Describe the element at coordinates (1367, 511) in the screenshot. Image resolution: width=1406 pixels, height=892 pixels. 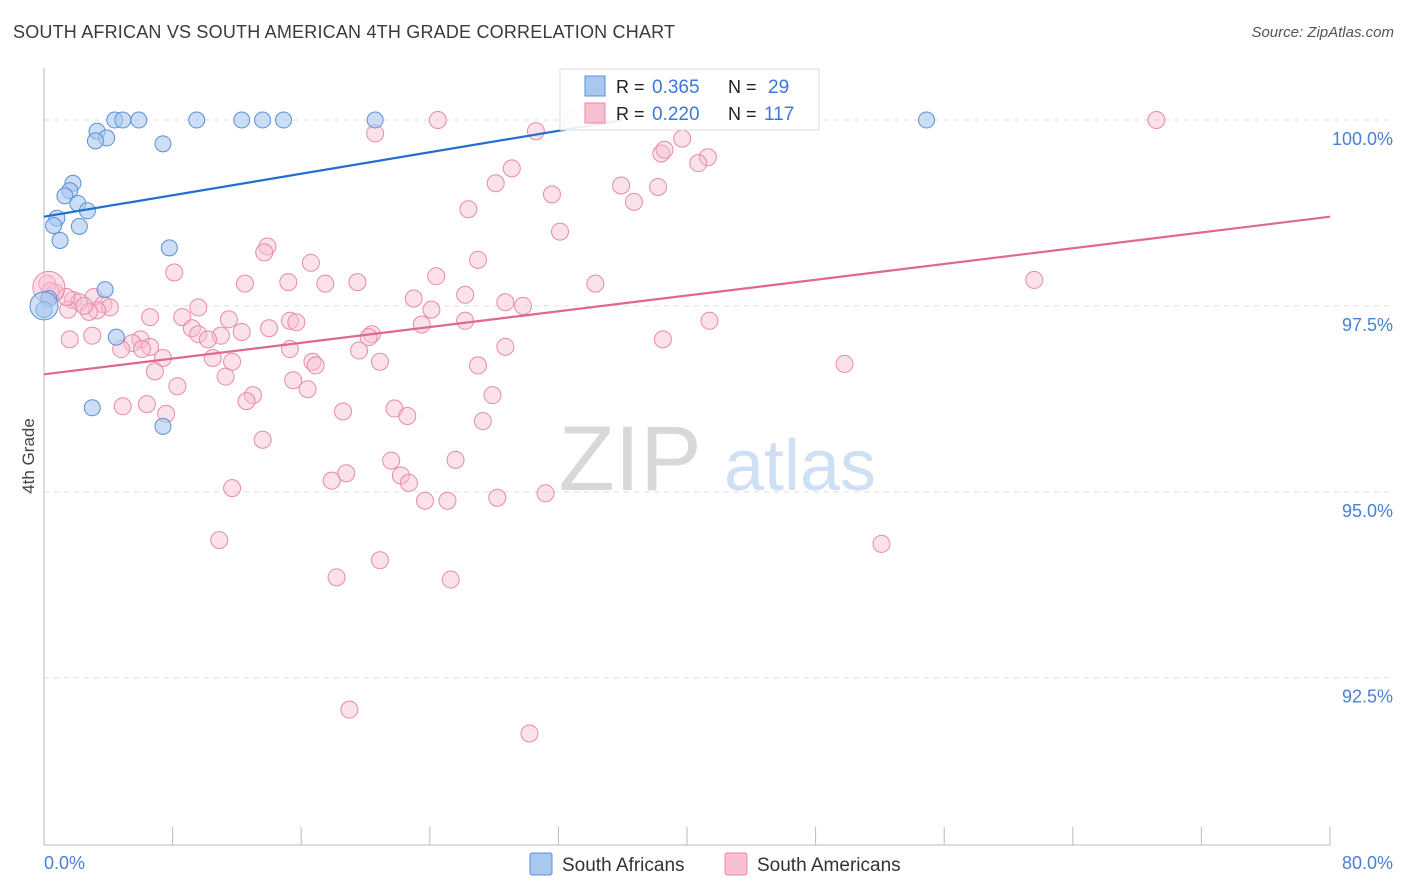
I see `y-tick-label: 95.0%` at that location.